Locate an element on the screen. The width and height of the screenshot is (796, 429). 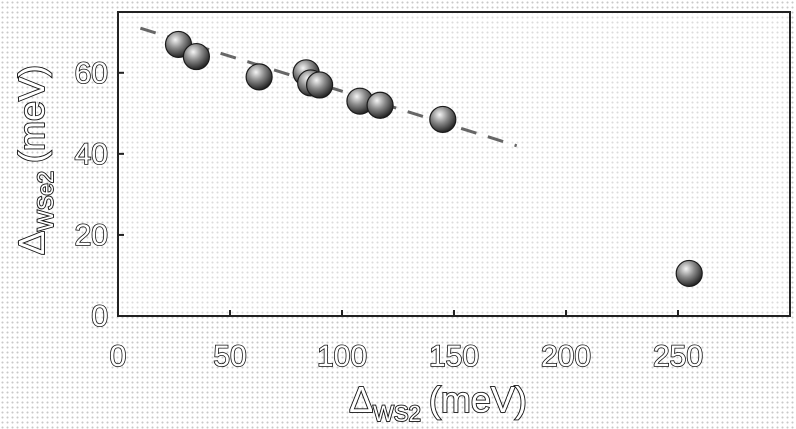
x-tick-label-0: 0 is located at coordinates (118, 356).